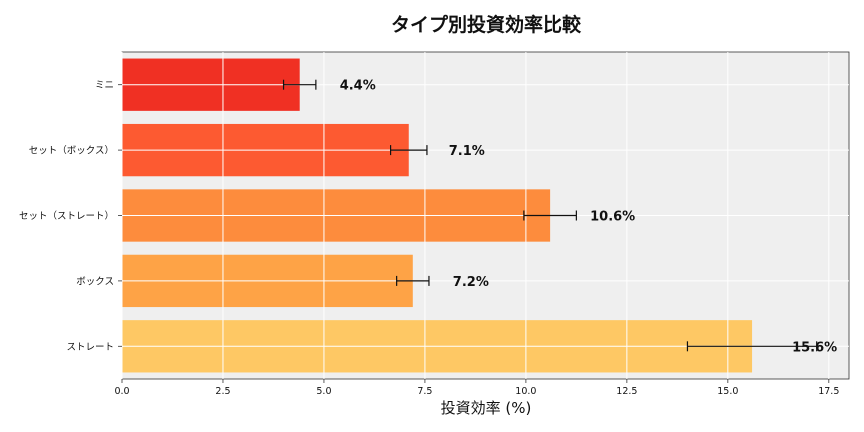  Describe the element at coordinates (828, 391) in the screenshot. I see `x-tick-label: 17.5` at that location.